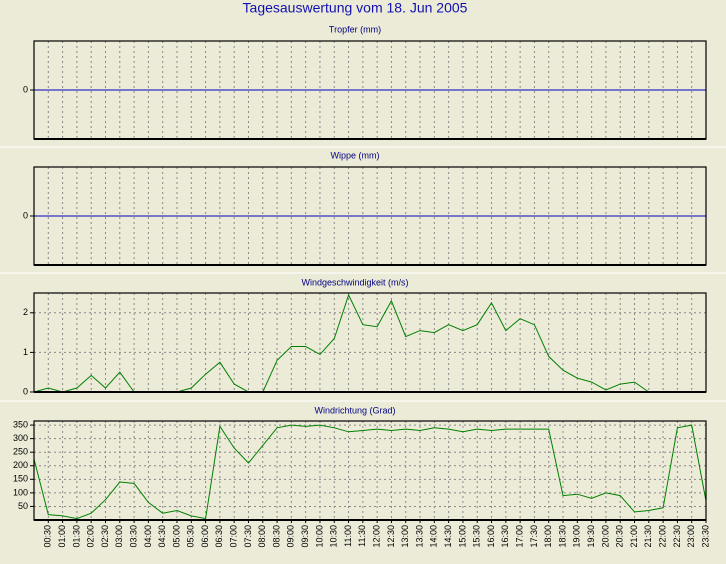 This screenshot has height=564, width=726. Describe the element at coordinates (20, 479) in the screenshot. I see `y-tick-label: 150` at that location.